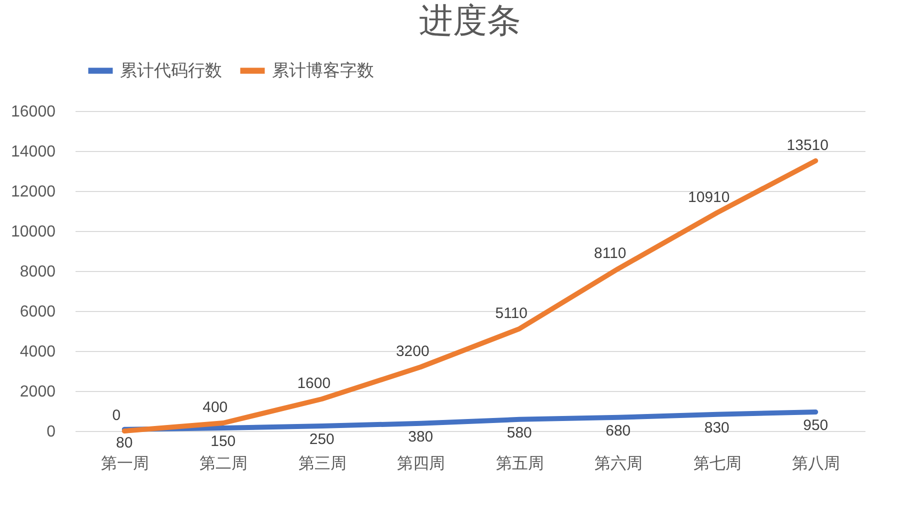 The image size is (898, 522). What do you see at coordinates (223, 441) in the screenshot?
I see `data-label: 150` at bounding box center [223, 441].